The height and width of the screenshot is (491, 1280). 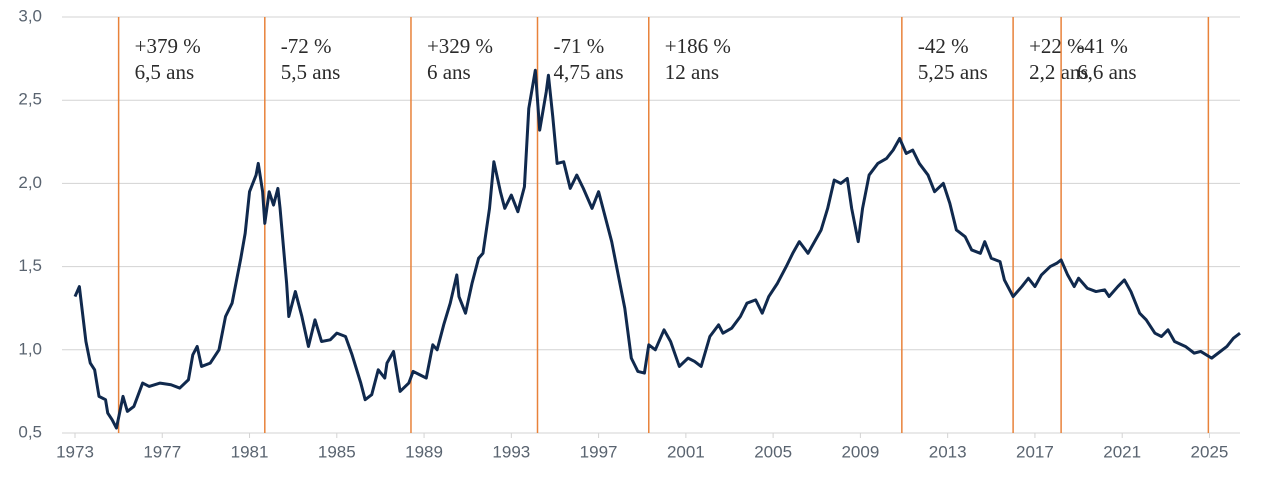 I want to click on annotation: +186 %, so click(x=698, y=46).